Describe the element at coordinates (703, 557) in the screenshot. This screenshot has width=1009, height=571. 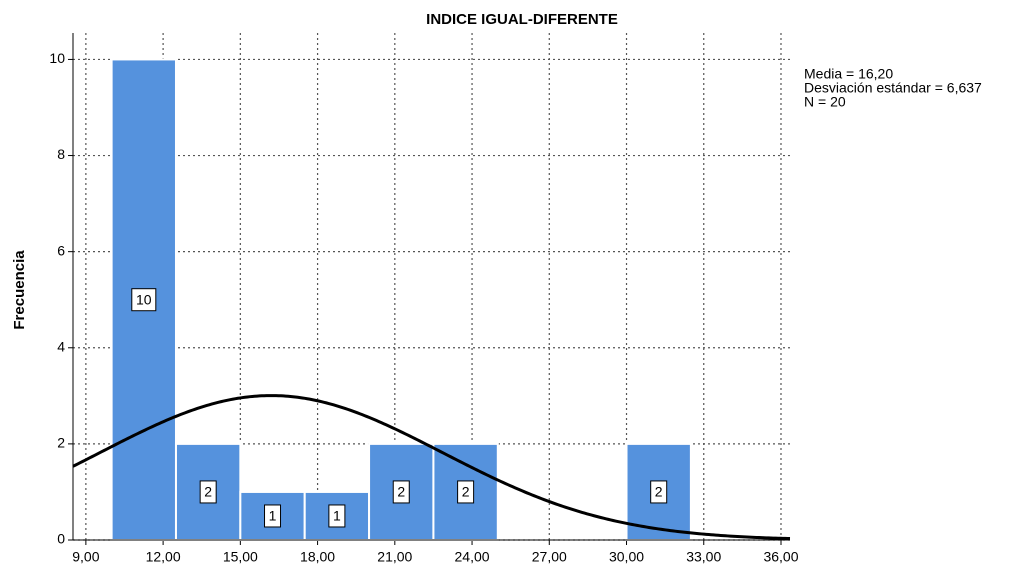
I see `x-tick-label: 33,00` at that location.